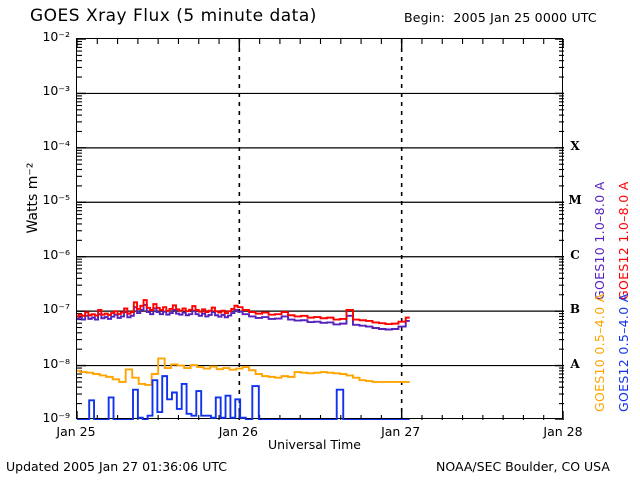  What do you see at coordinates (56, 145) in the screenshot?
I see `y-tick-2: 10⁻⁴` at bounding box center [56, 145].